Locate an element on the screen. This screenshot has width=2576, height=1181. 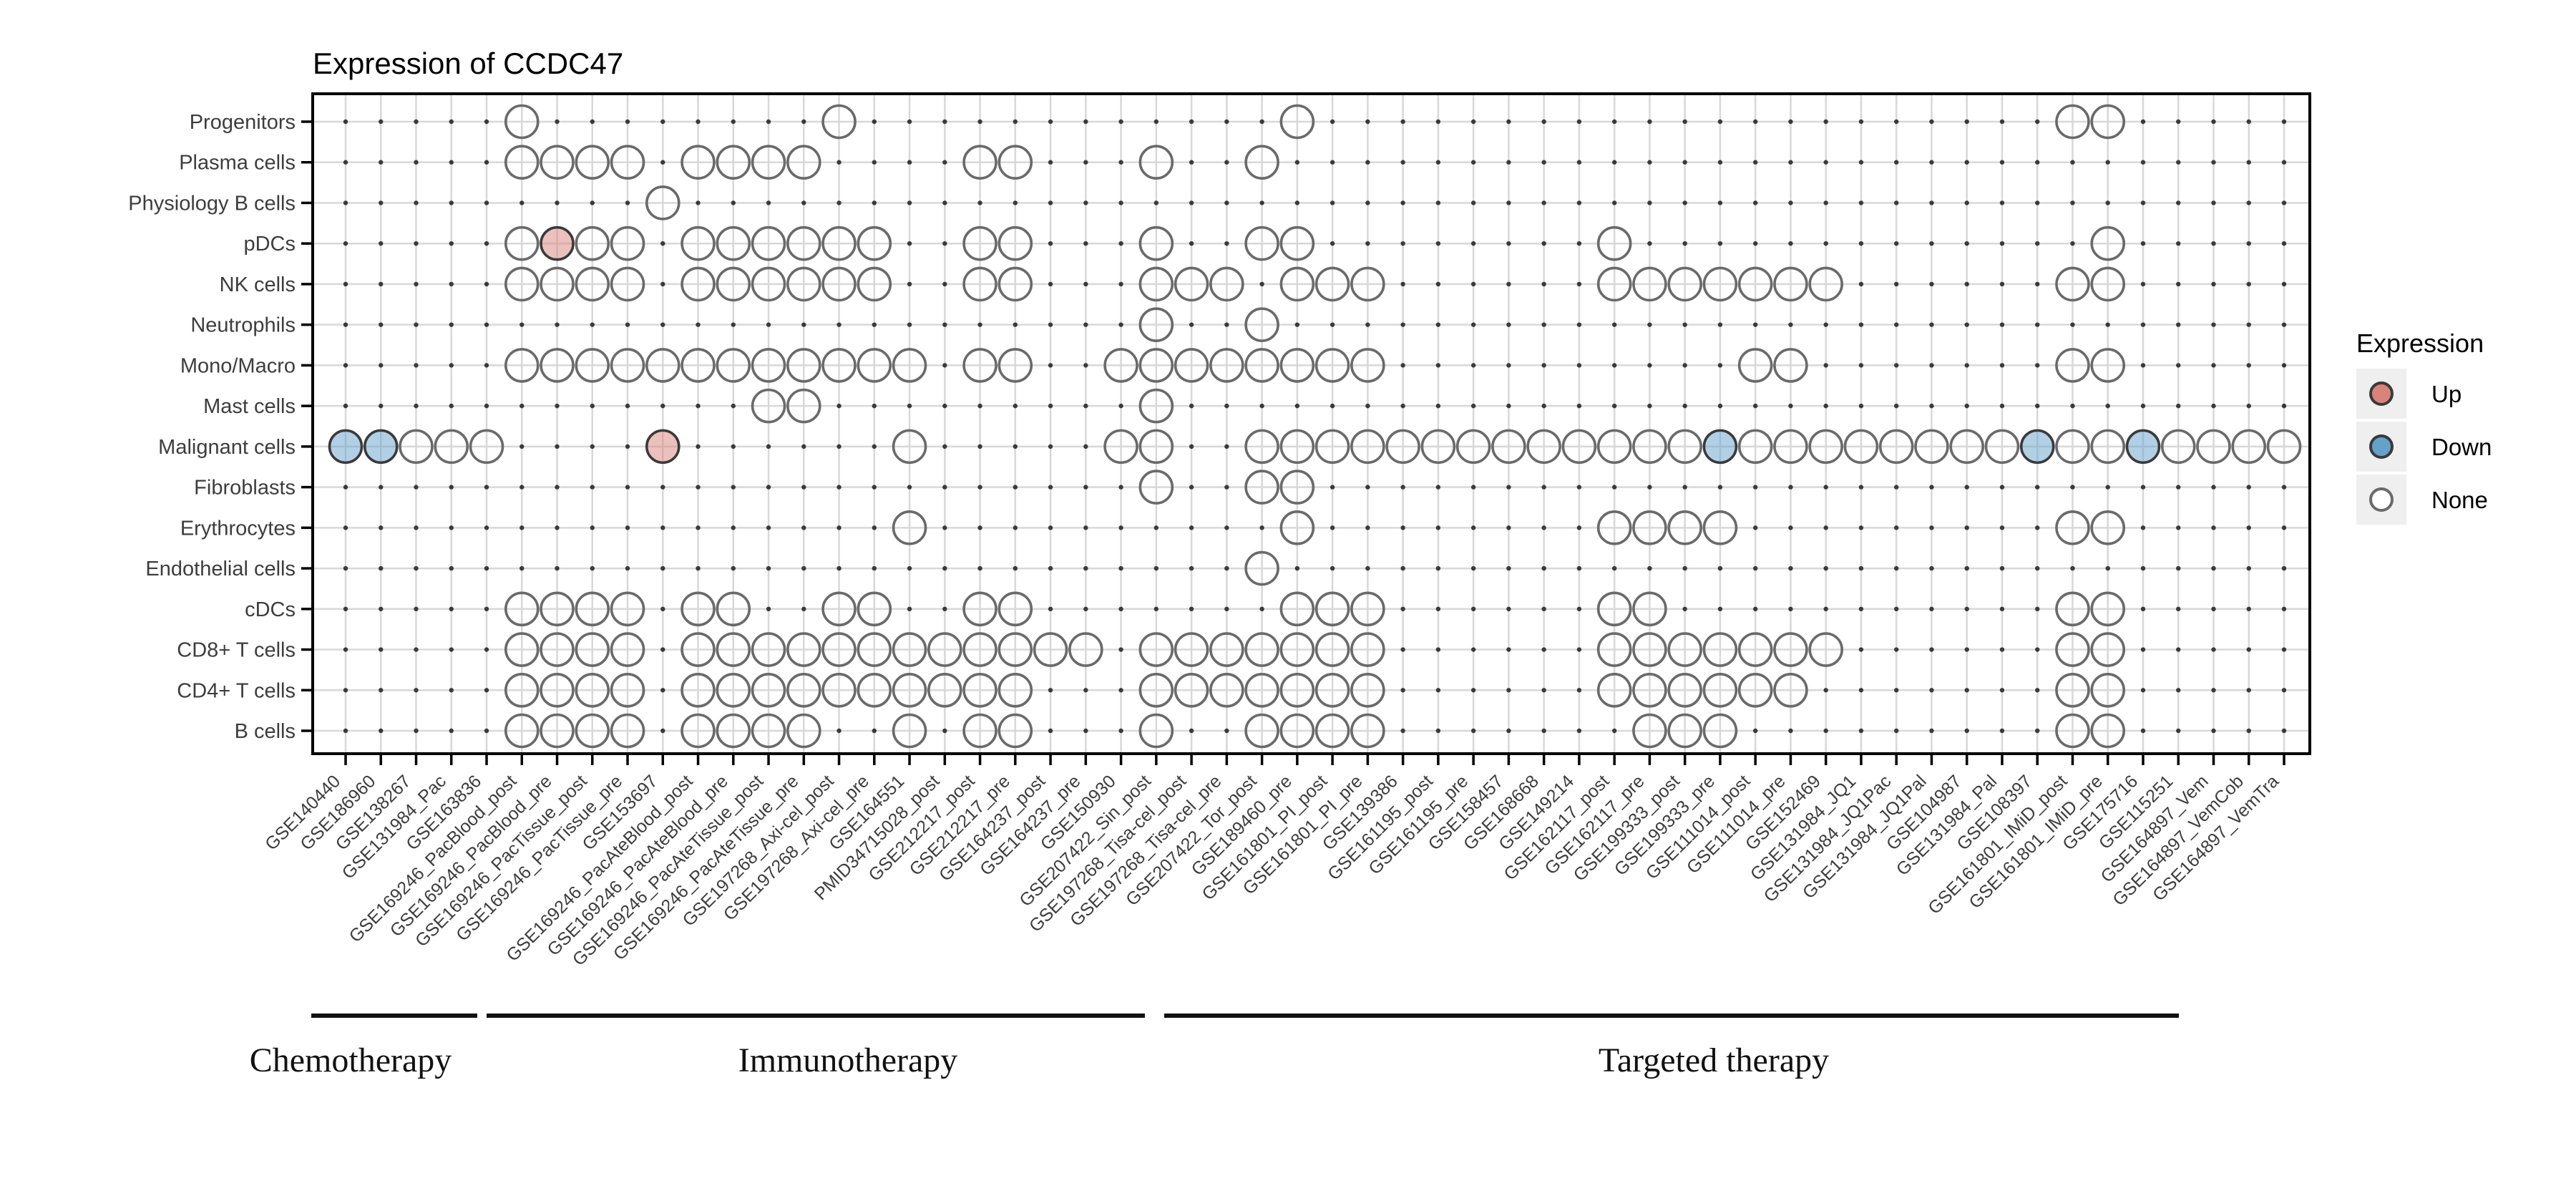
legend-title: Expression is located at coordinates (2420, 343).